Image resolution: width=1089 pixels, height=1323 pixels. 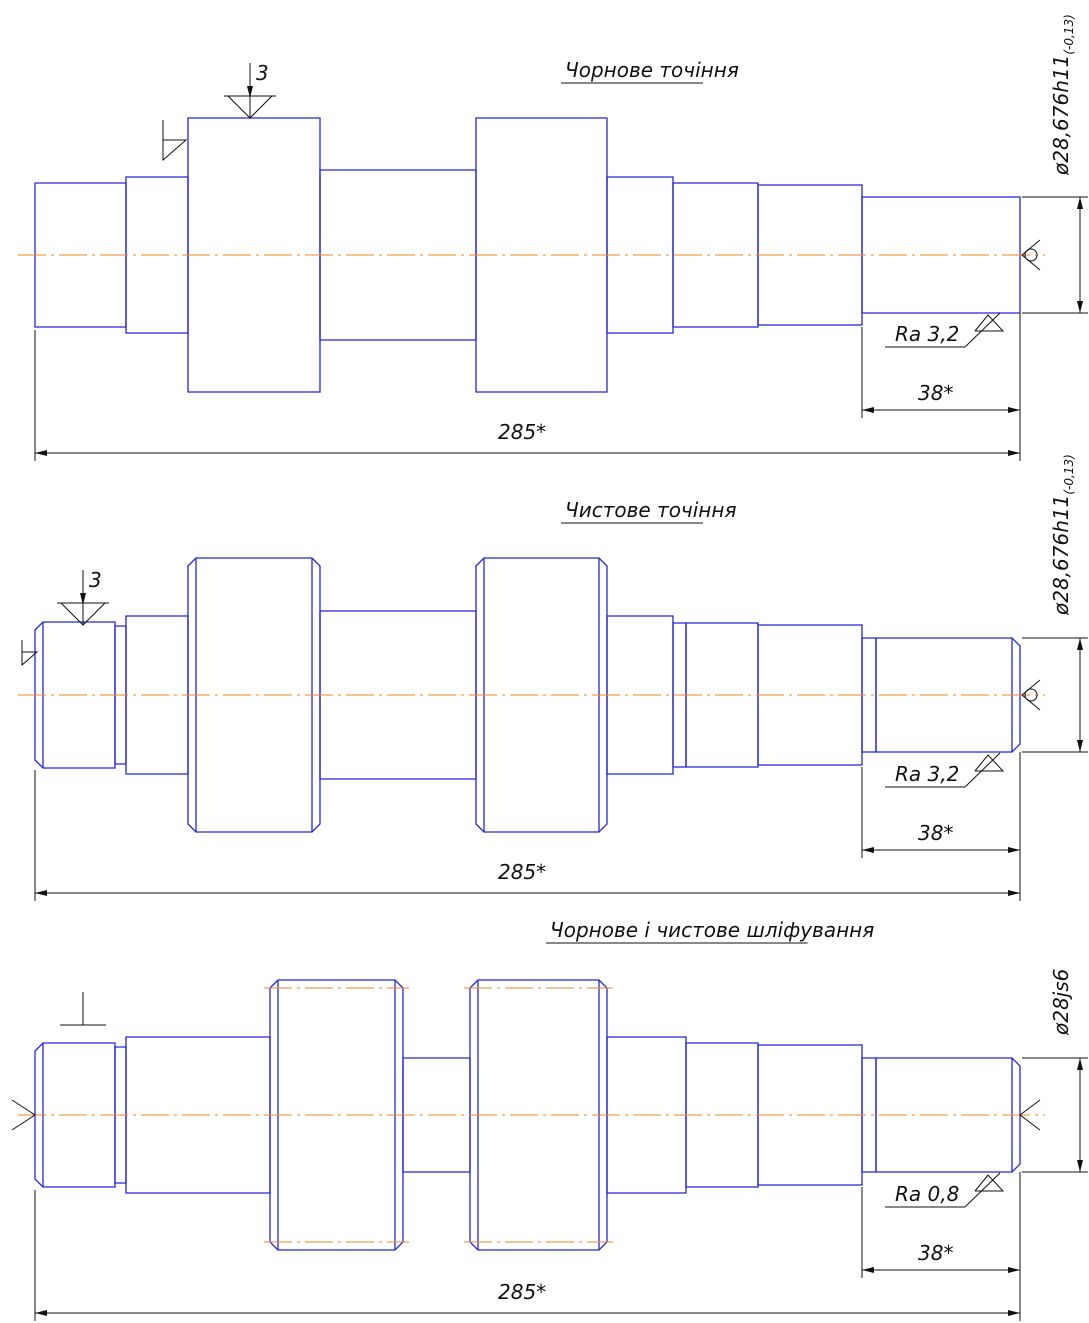 I want to click on operation-title: Чорнове і чистове шліфування, so click(x=712, y=930).